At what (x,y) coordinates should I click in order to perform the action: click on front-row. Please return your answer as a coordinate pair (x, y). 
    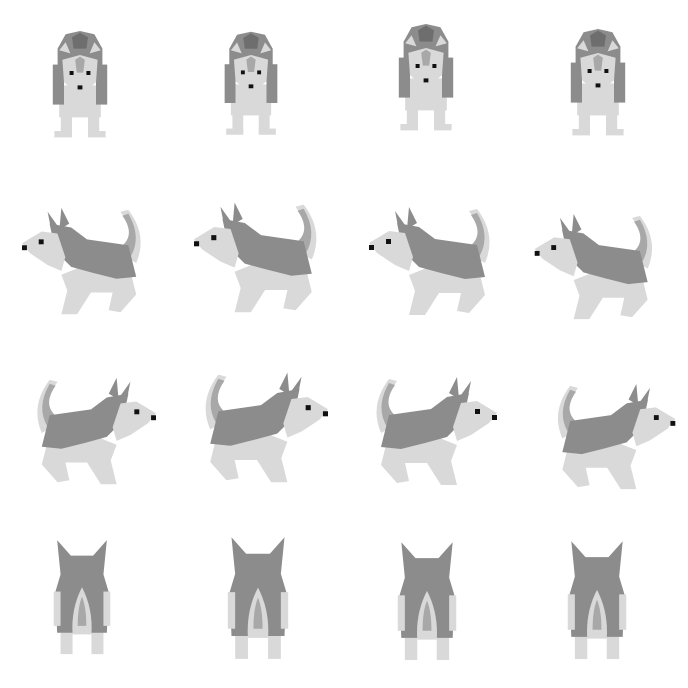
    Looking at the image, I should click on (339, 81).